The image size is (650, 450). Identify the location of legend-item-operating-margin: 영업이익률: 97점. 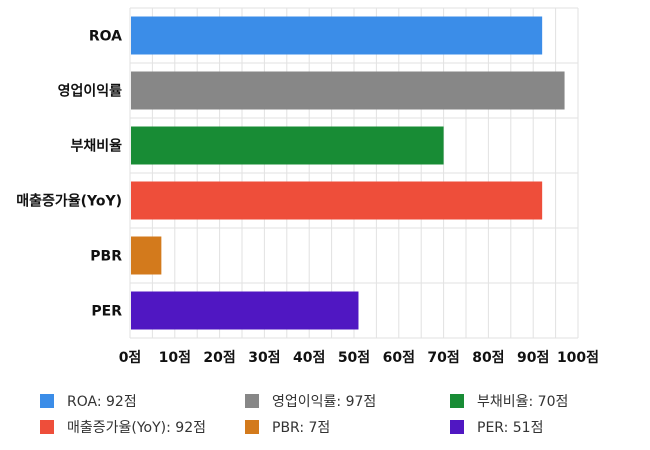
(310, 401).